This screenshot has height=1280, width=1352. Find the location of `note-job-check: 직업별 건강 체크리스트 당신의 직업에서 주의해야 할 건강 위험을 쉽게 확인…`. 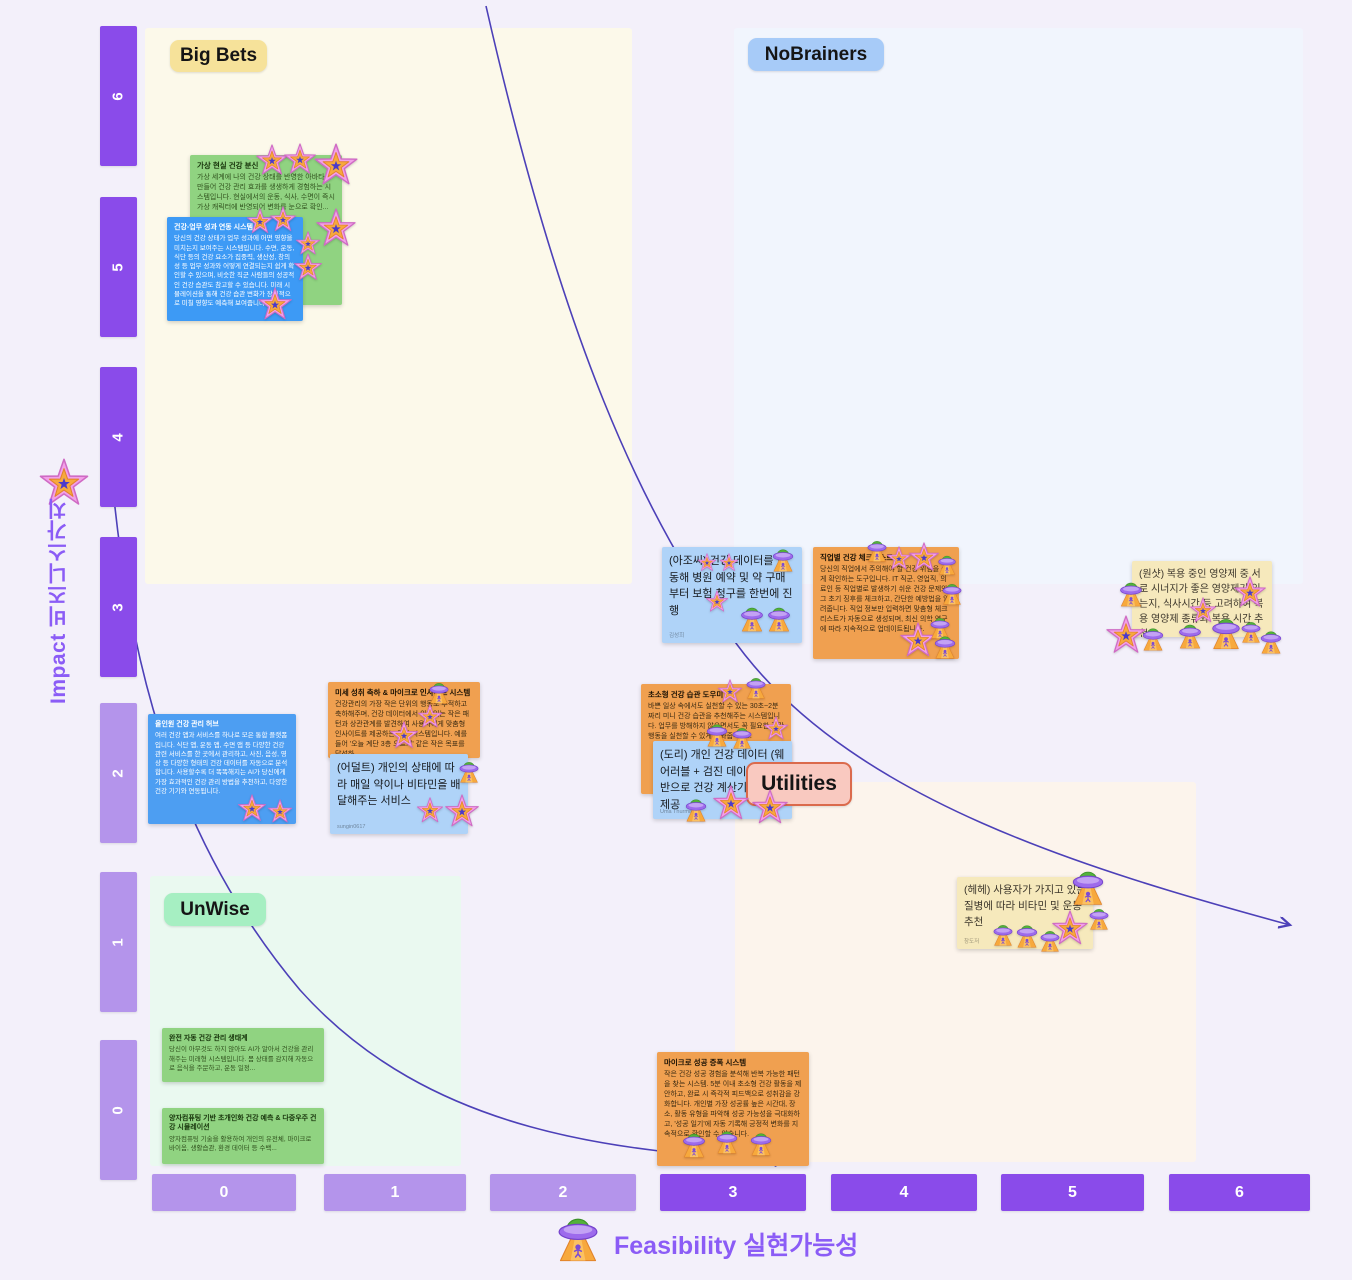

note-job-check: 직업별 건강 체크리스트 당신의 직업에서 주의해야 할 건강 위험을 쉽게 확인… is located at coordinates (886, 603).